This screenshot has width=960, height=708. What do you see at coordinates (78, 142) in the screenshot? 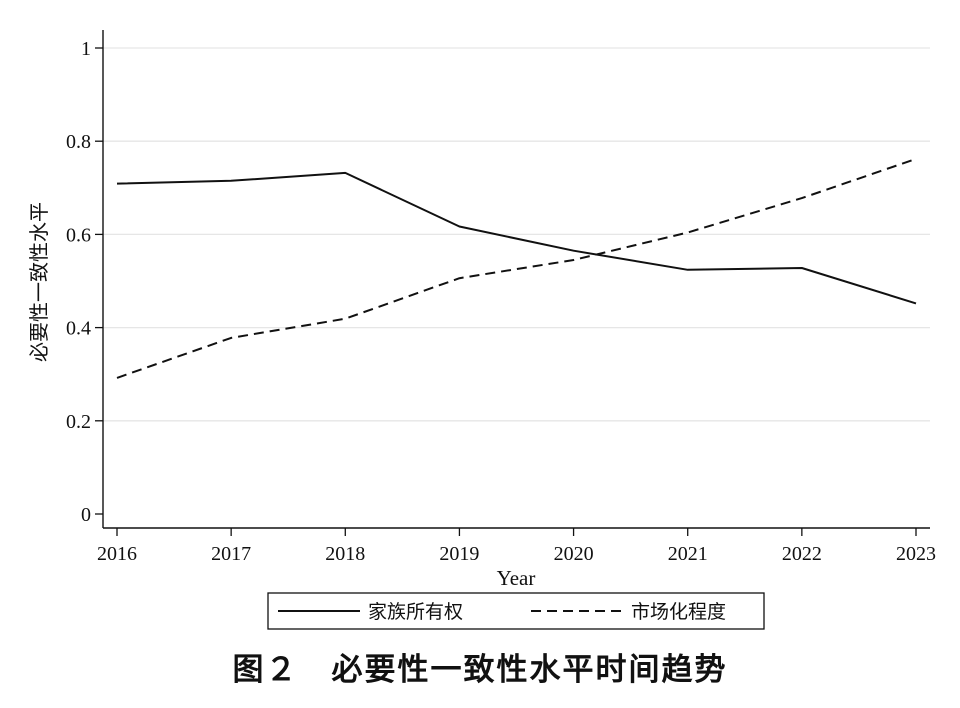
I see `y-tick-label: 0.8` at bounding box center [78, 142].